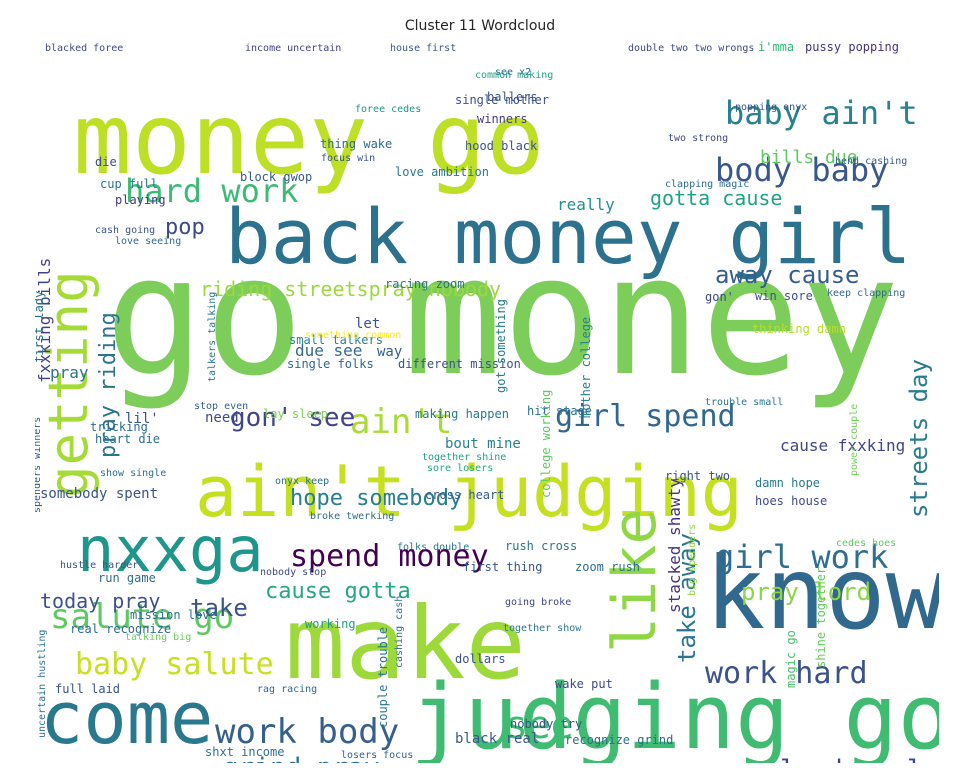 Image resolution: width=960 pixels, height=782 pixels. Describe the element at coordinates (821, 617) in the screenshot. I see `word-137: shine together` at that location.